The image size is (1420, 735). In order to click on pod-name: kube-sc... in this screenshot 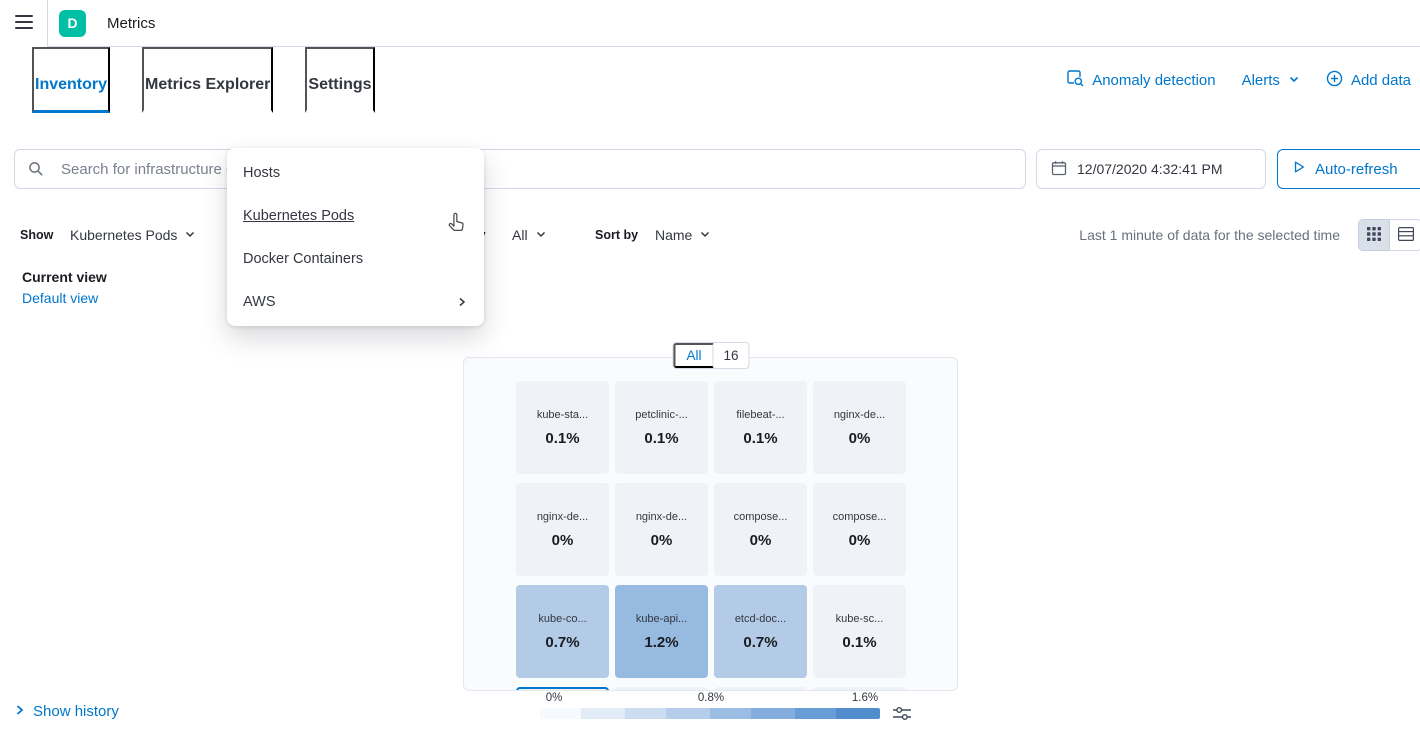, I will do `click(859, 618)`.